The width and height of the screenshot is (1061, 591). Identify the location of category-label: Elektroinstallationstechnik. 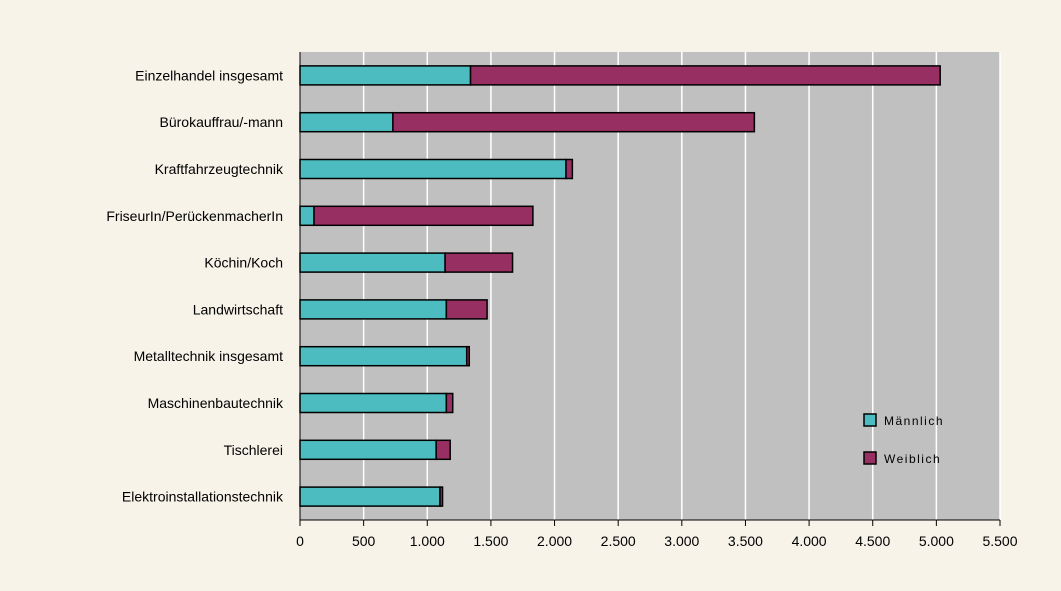
(203, 497).